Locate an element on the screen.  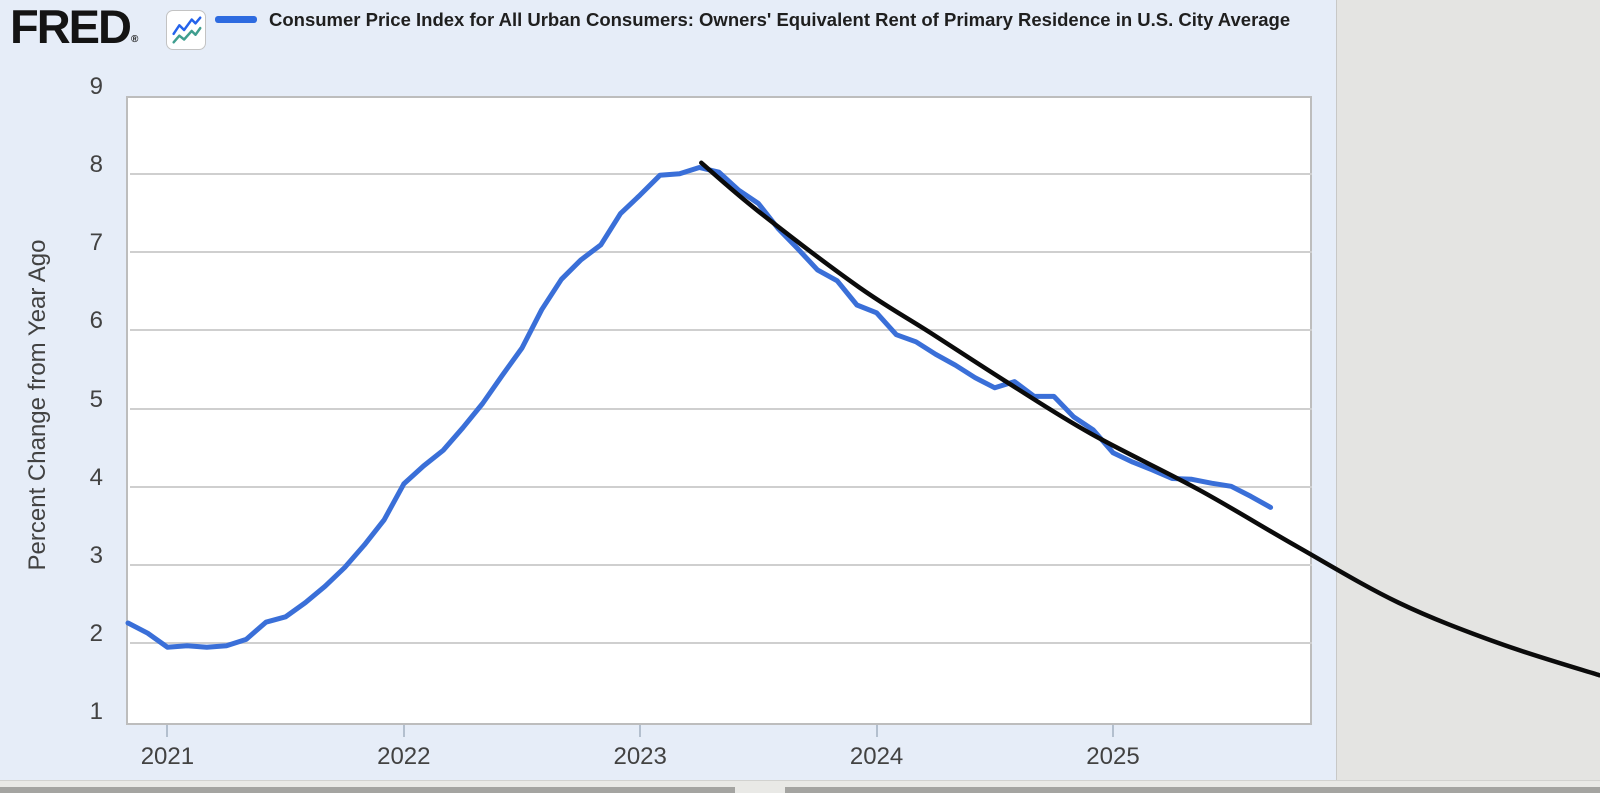
y-tick-label: 6 is located at coordinates (96, 321).